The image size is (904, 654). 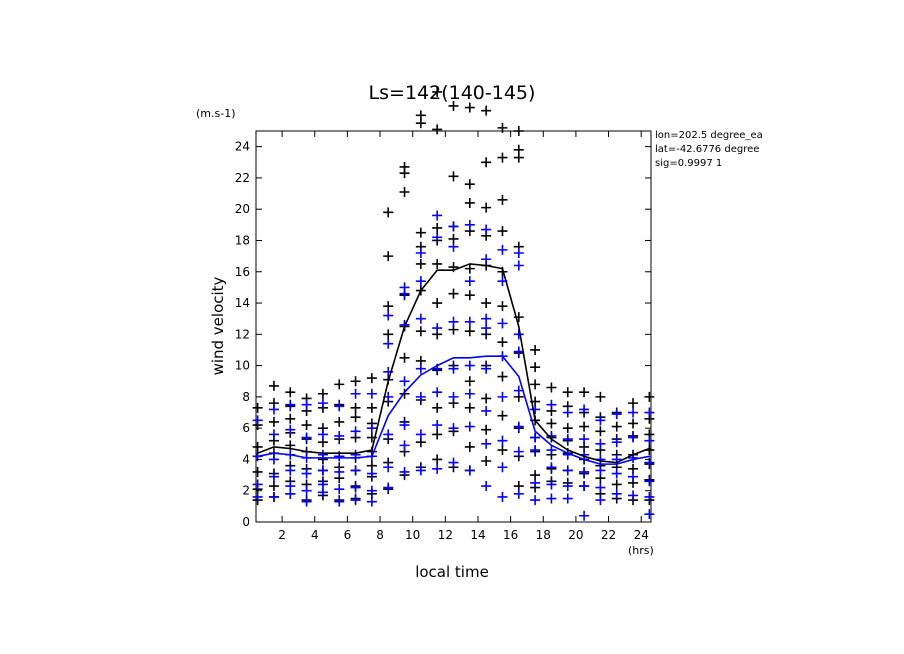 What do you see at coordinates (282, 535) in the screenshot?
I see `x-tick-label-0: 2` at bounding box center [282, 535].